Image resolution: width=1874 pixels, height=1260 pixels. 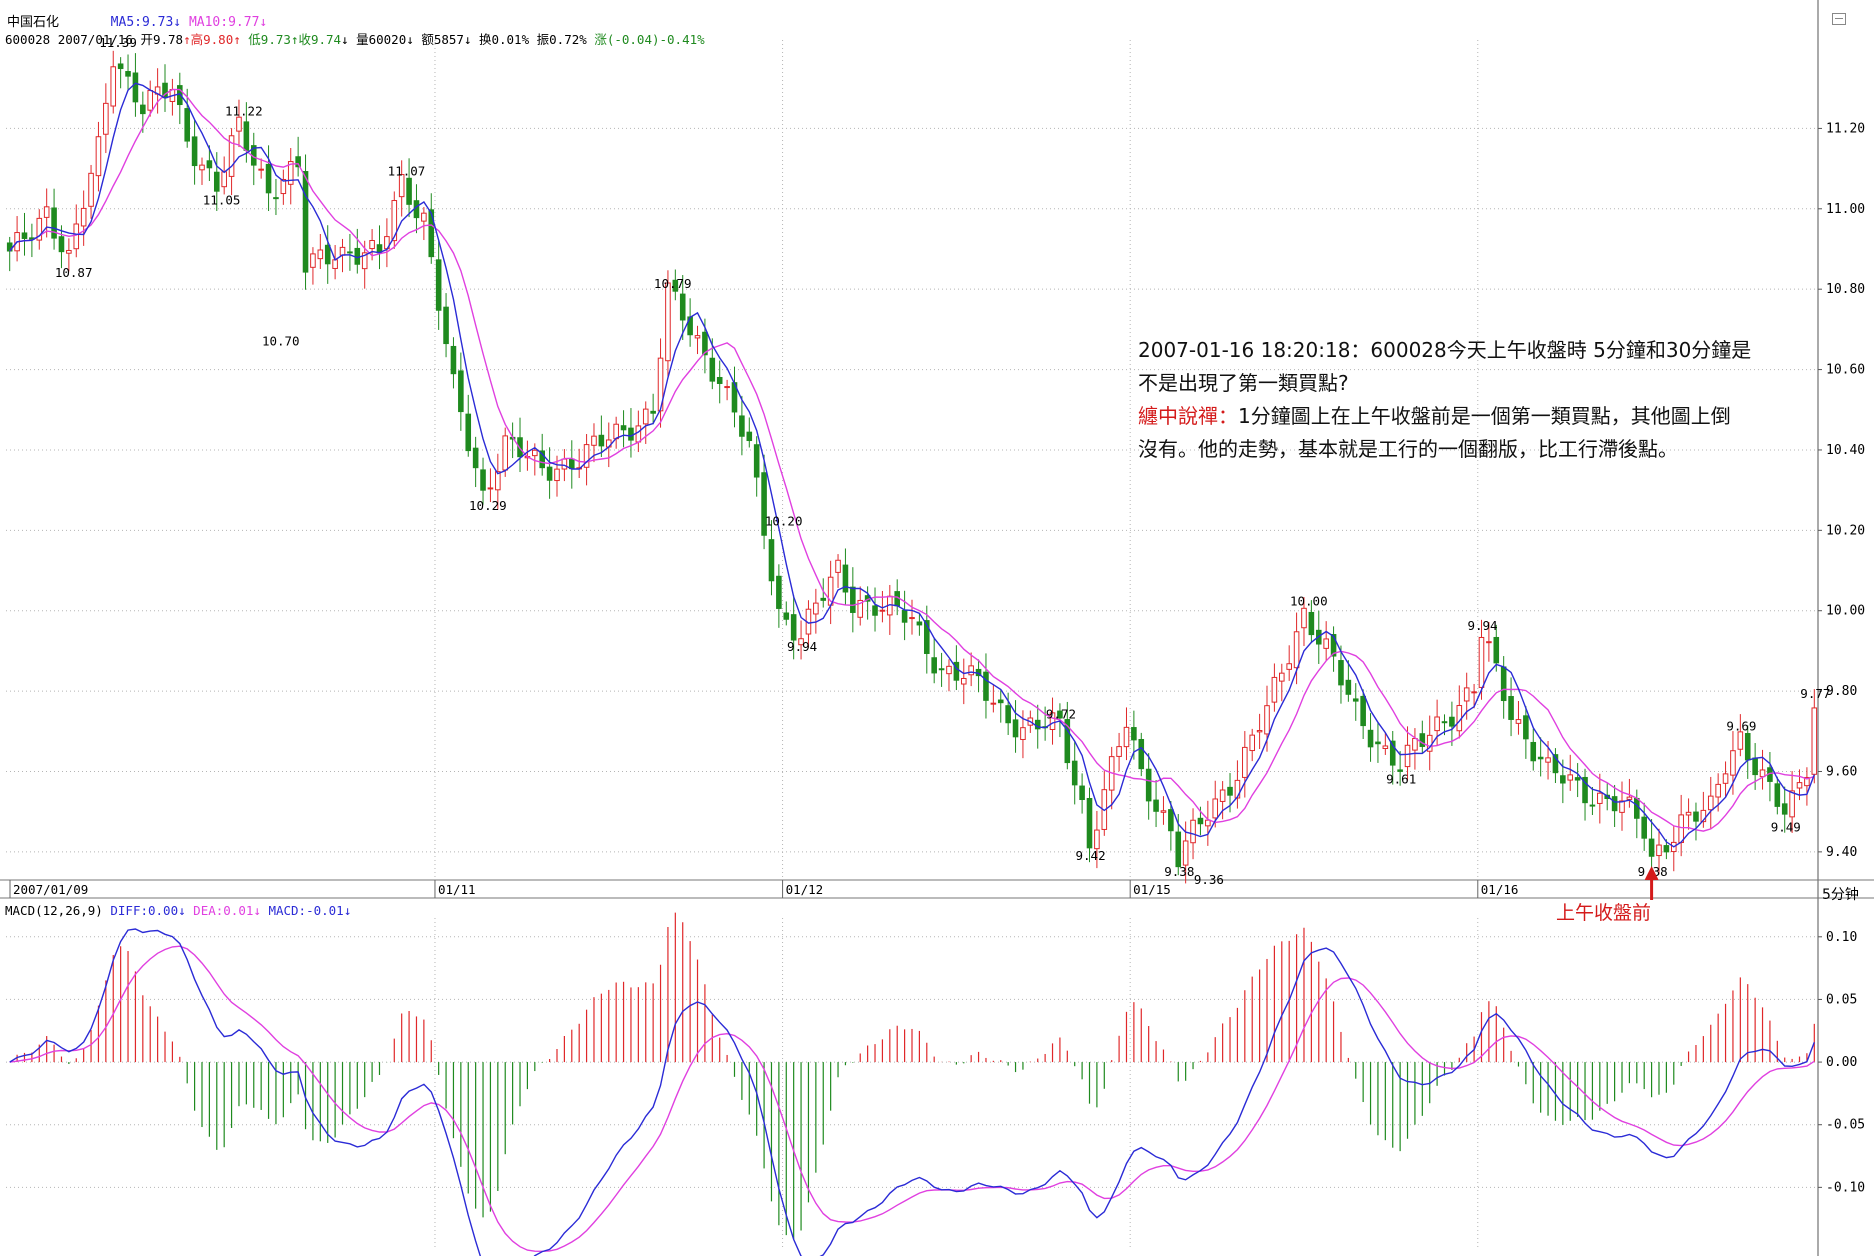 I want to click on price-annotation: 11.05, so click(x=222, y=200).